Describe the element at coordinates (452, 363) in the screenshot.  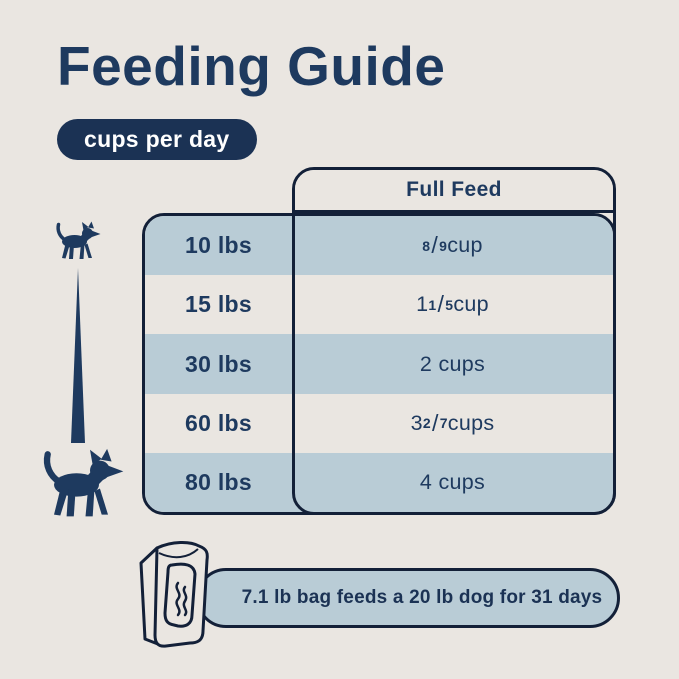
I see `serving-cell: 2 cups` at that location.